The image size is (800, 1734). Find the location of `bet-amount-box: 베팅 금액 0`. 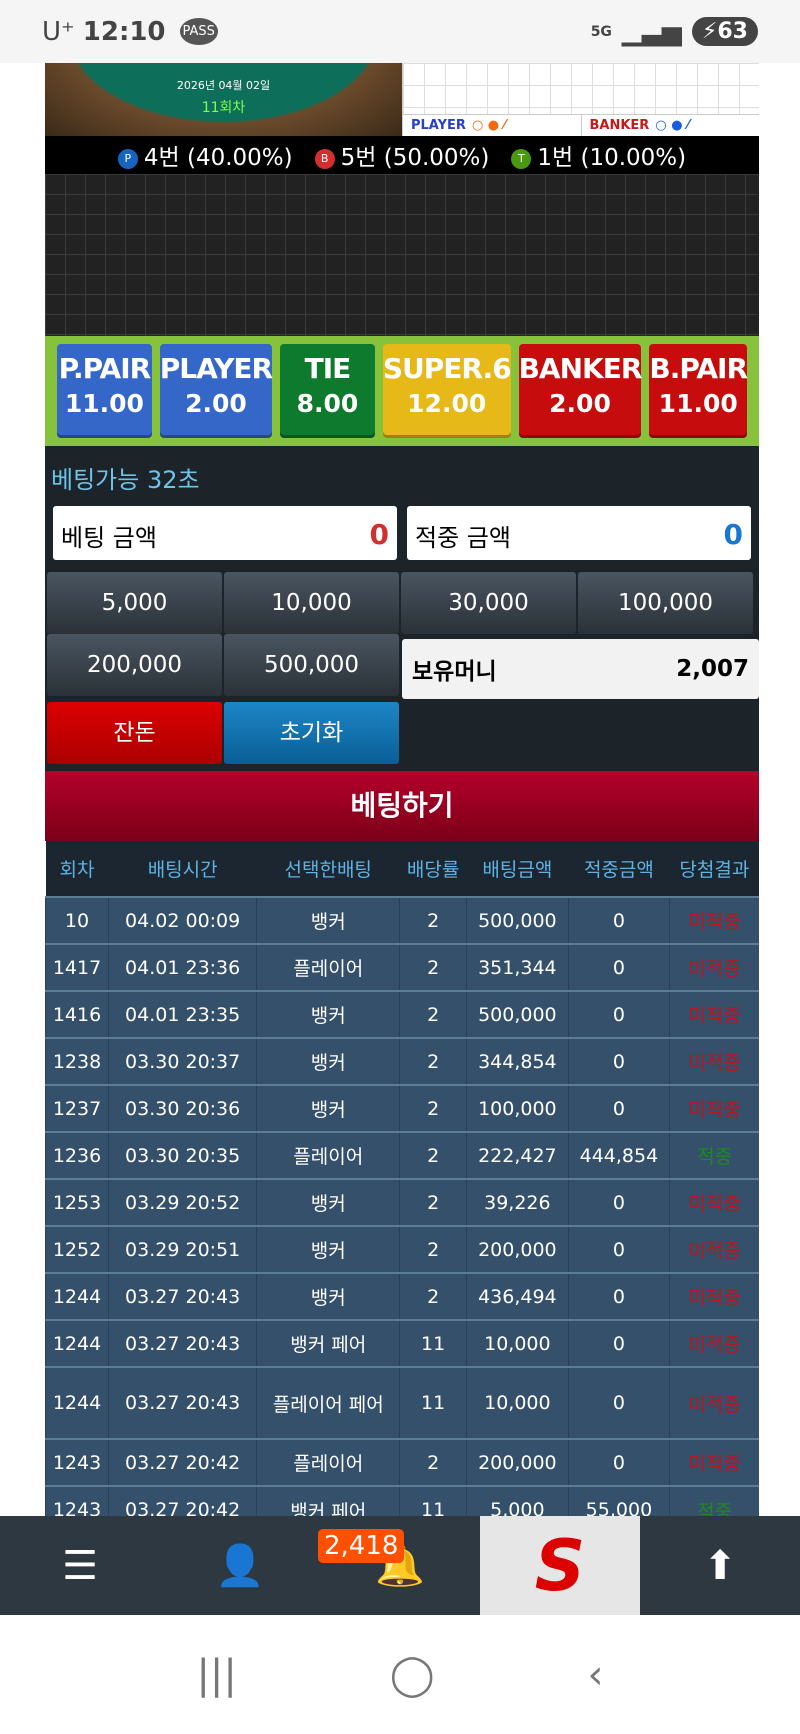

bet-amount-box: 베팅 금액 0 is located at coordinates (225, 533).